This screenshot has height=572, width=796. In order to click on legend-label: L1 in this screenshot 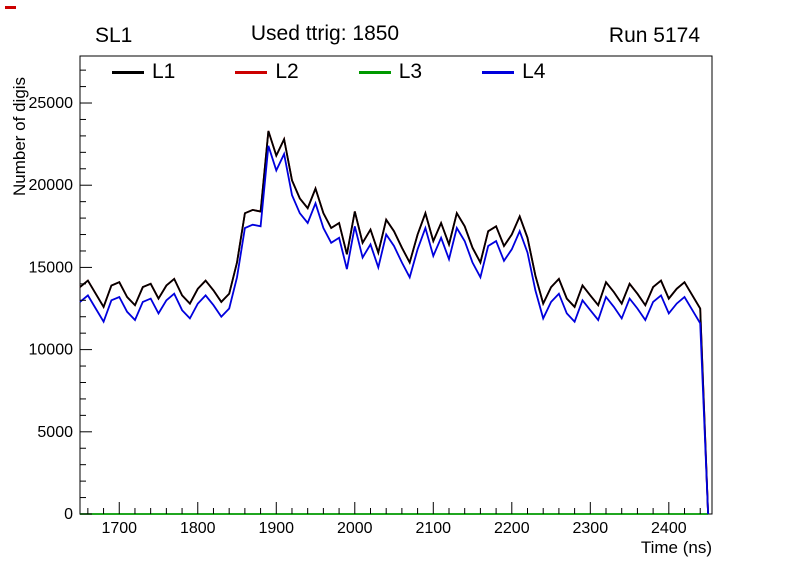, I will do `click(164, 71)`.